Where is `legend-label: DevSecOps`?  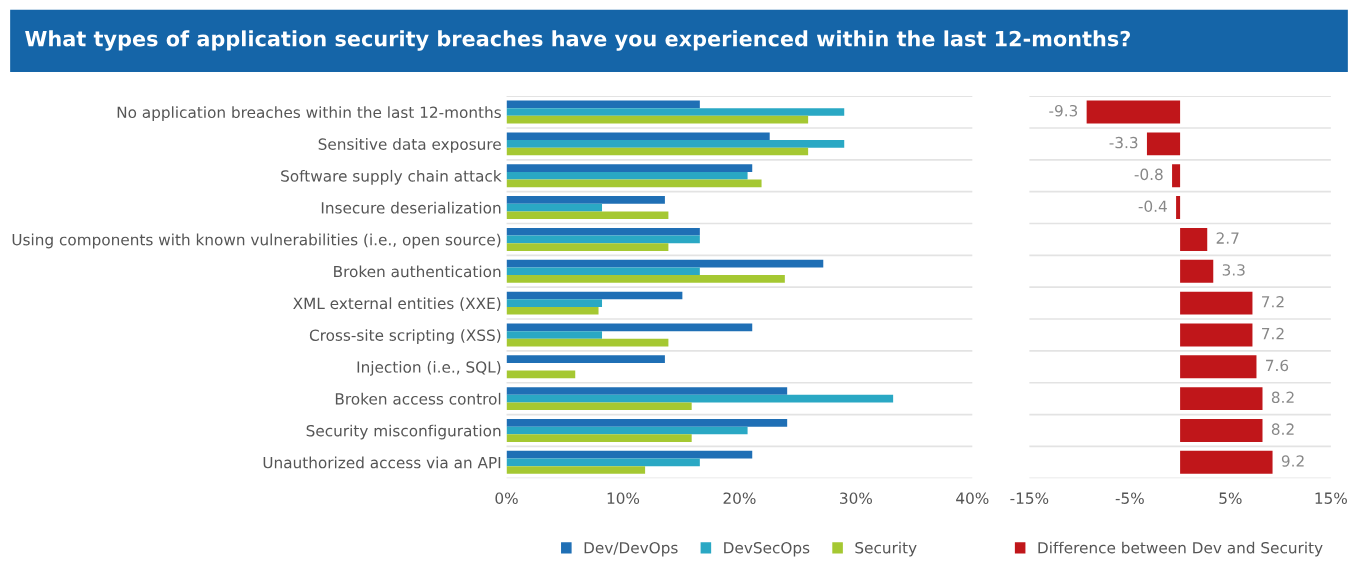 legend-label: DevSecOps is located at coordinates (767, 549).